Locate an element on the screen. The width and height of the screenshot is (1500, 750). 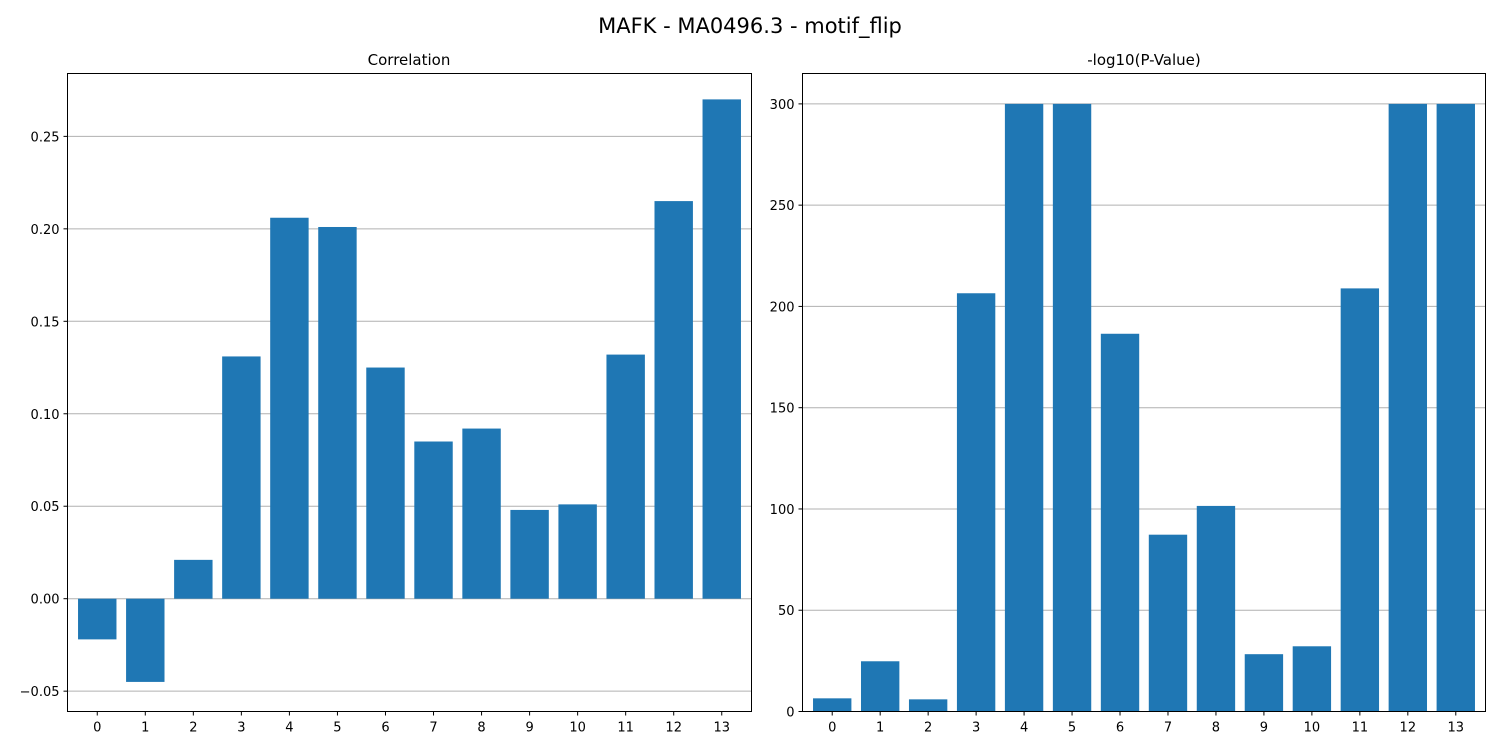
y-tick-label: 0.05 is located at coordinates (45, 507).